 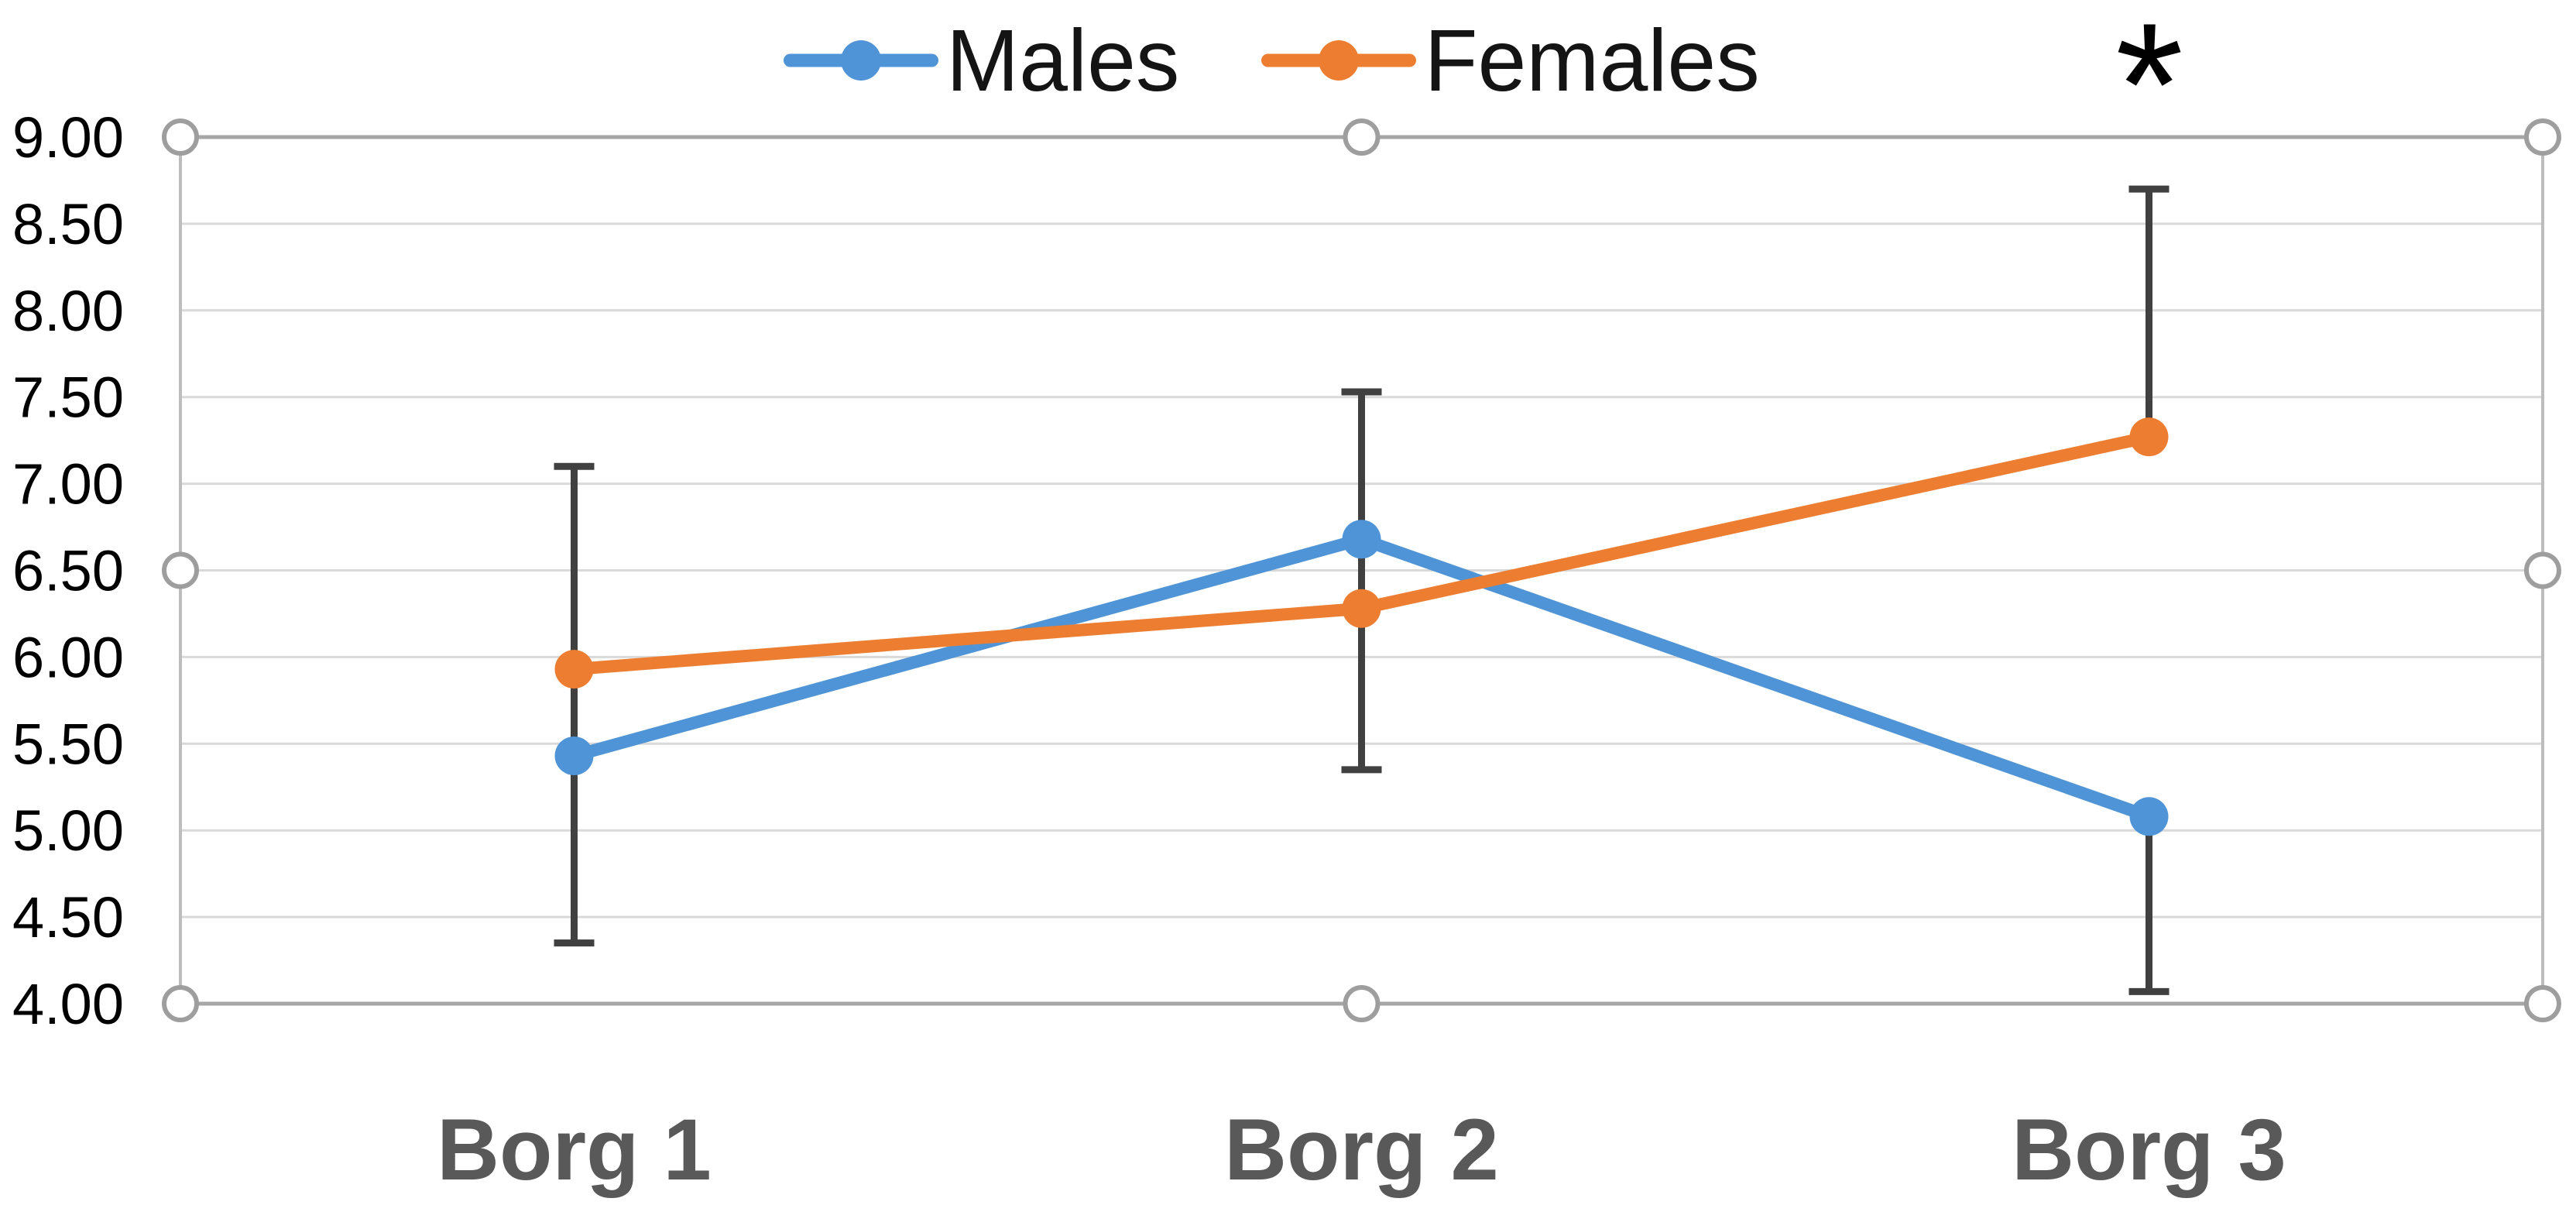 I want to click on females-marker-icon, so click(x=1339, y=61).